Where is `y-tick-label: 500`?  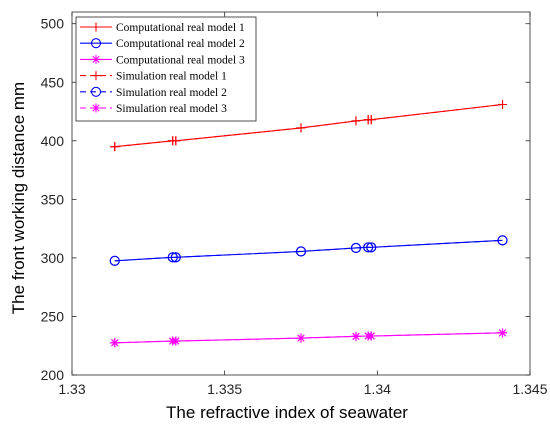 y-tick-label: 500 is located at coordinates (53, 24).